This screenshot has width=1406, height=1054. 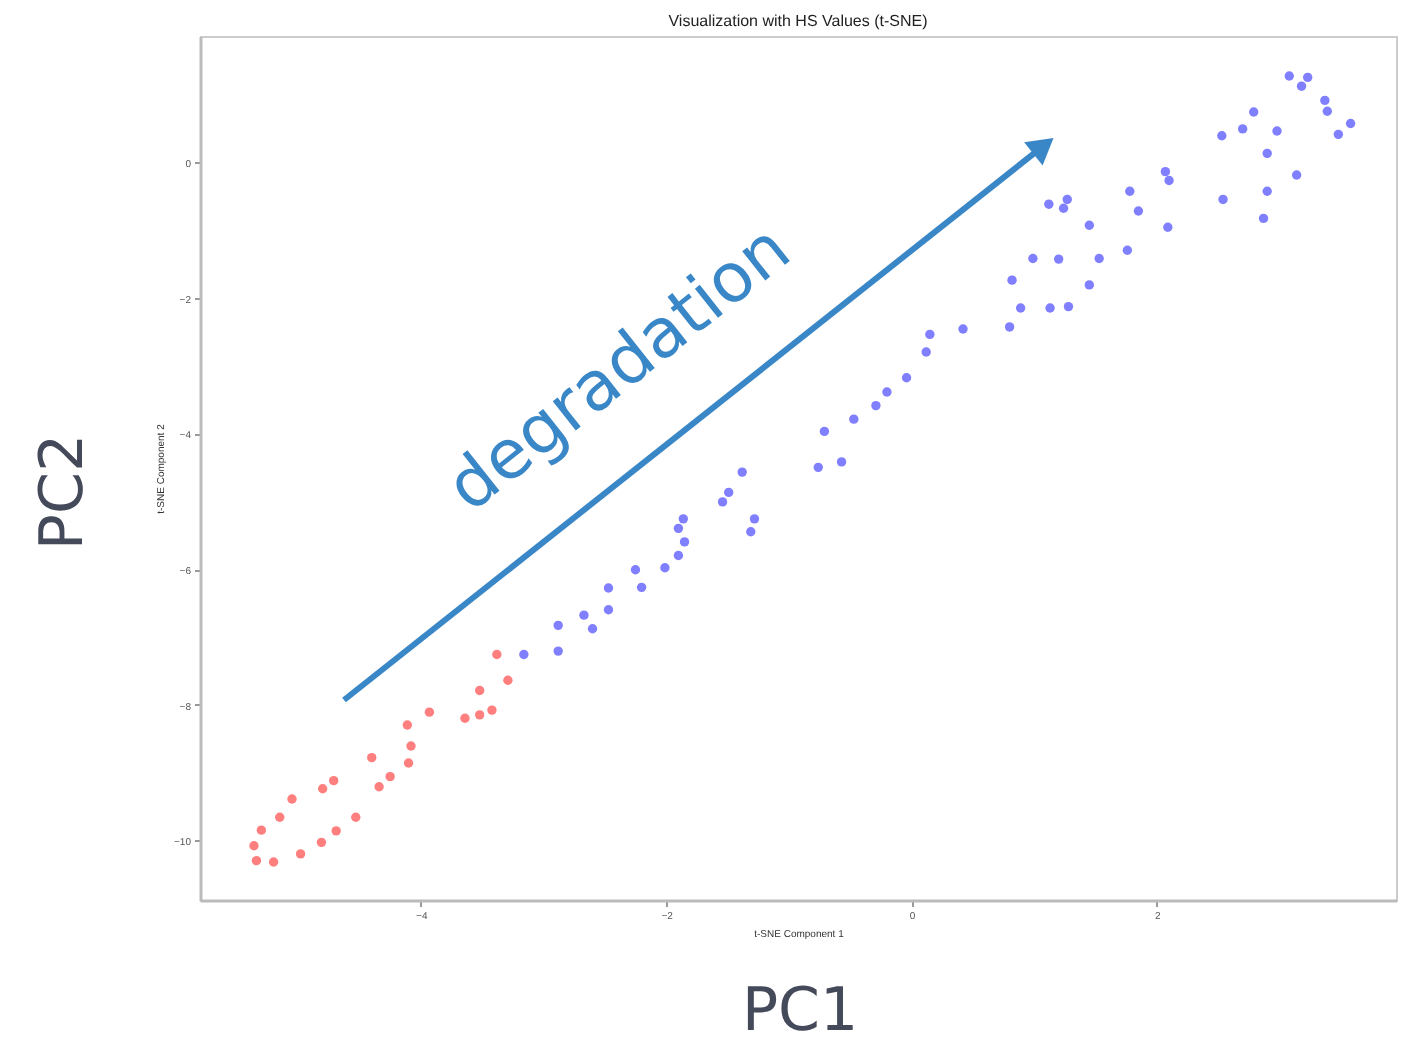 I want to click on chart-title: Visualization with HS Values (t-SNE), so click(x=798, y=21).